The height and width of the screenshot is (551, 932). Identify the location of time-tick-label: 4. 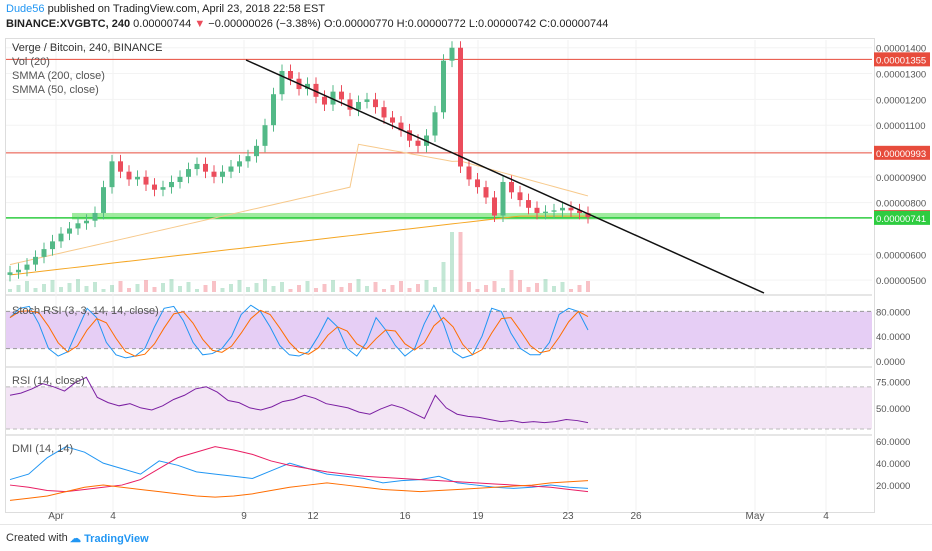
(826, 516).